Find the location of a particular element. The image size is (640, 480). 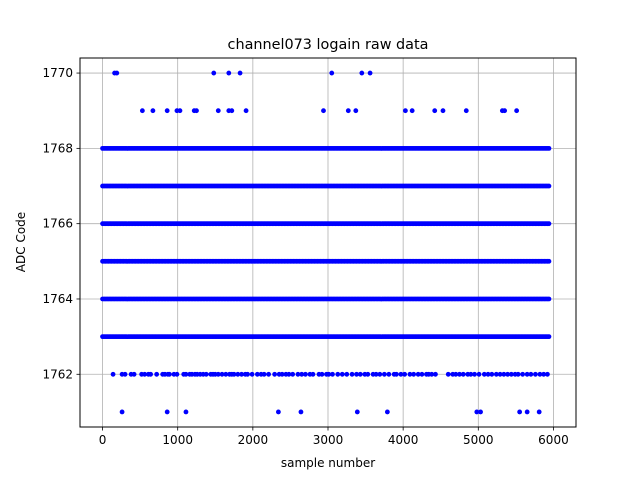

y-tick-label: 1762 is located at coordinates (57, 374).